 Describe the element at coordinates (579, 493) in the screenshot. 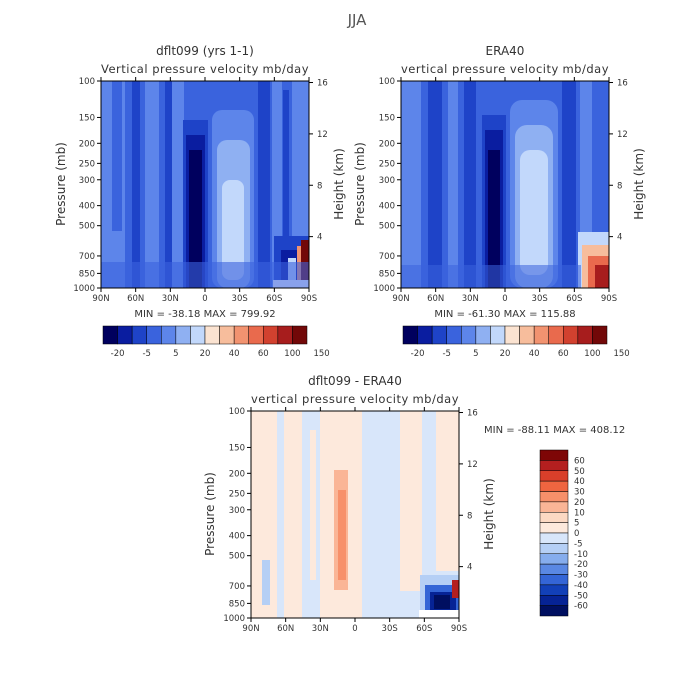

I see `panel-diff-colorbar-label: 30` at that location.